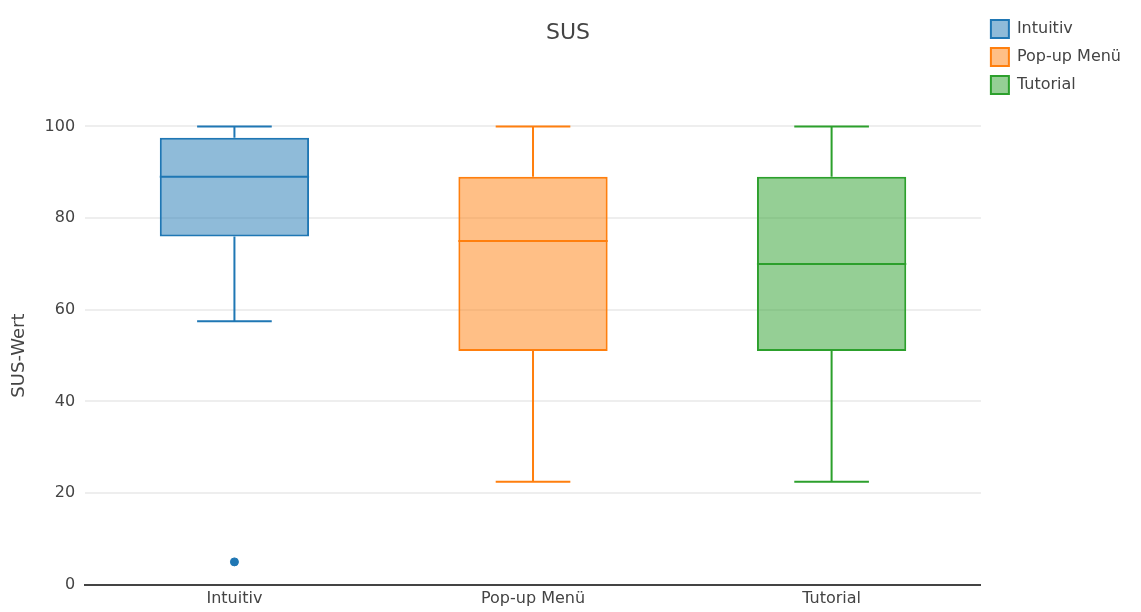  I want to click on chart-title: SUS, so click(568, 31).